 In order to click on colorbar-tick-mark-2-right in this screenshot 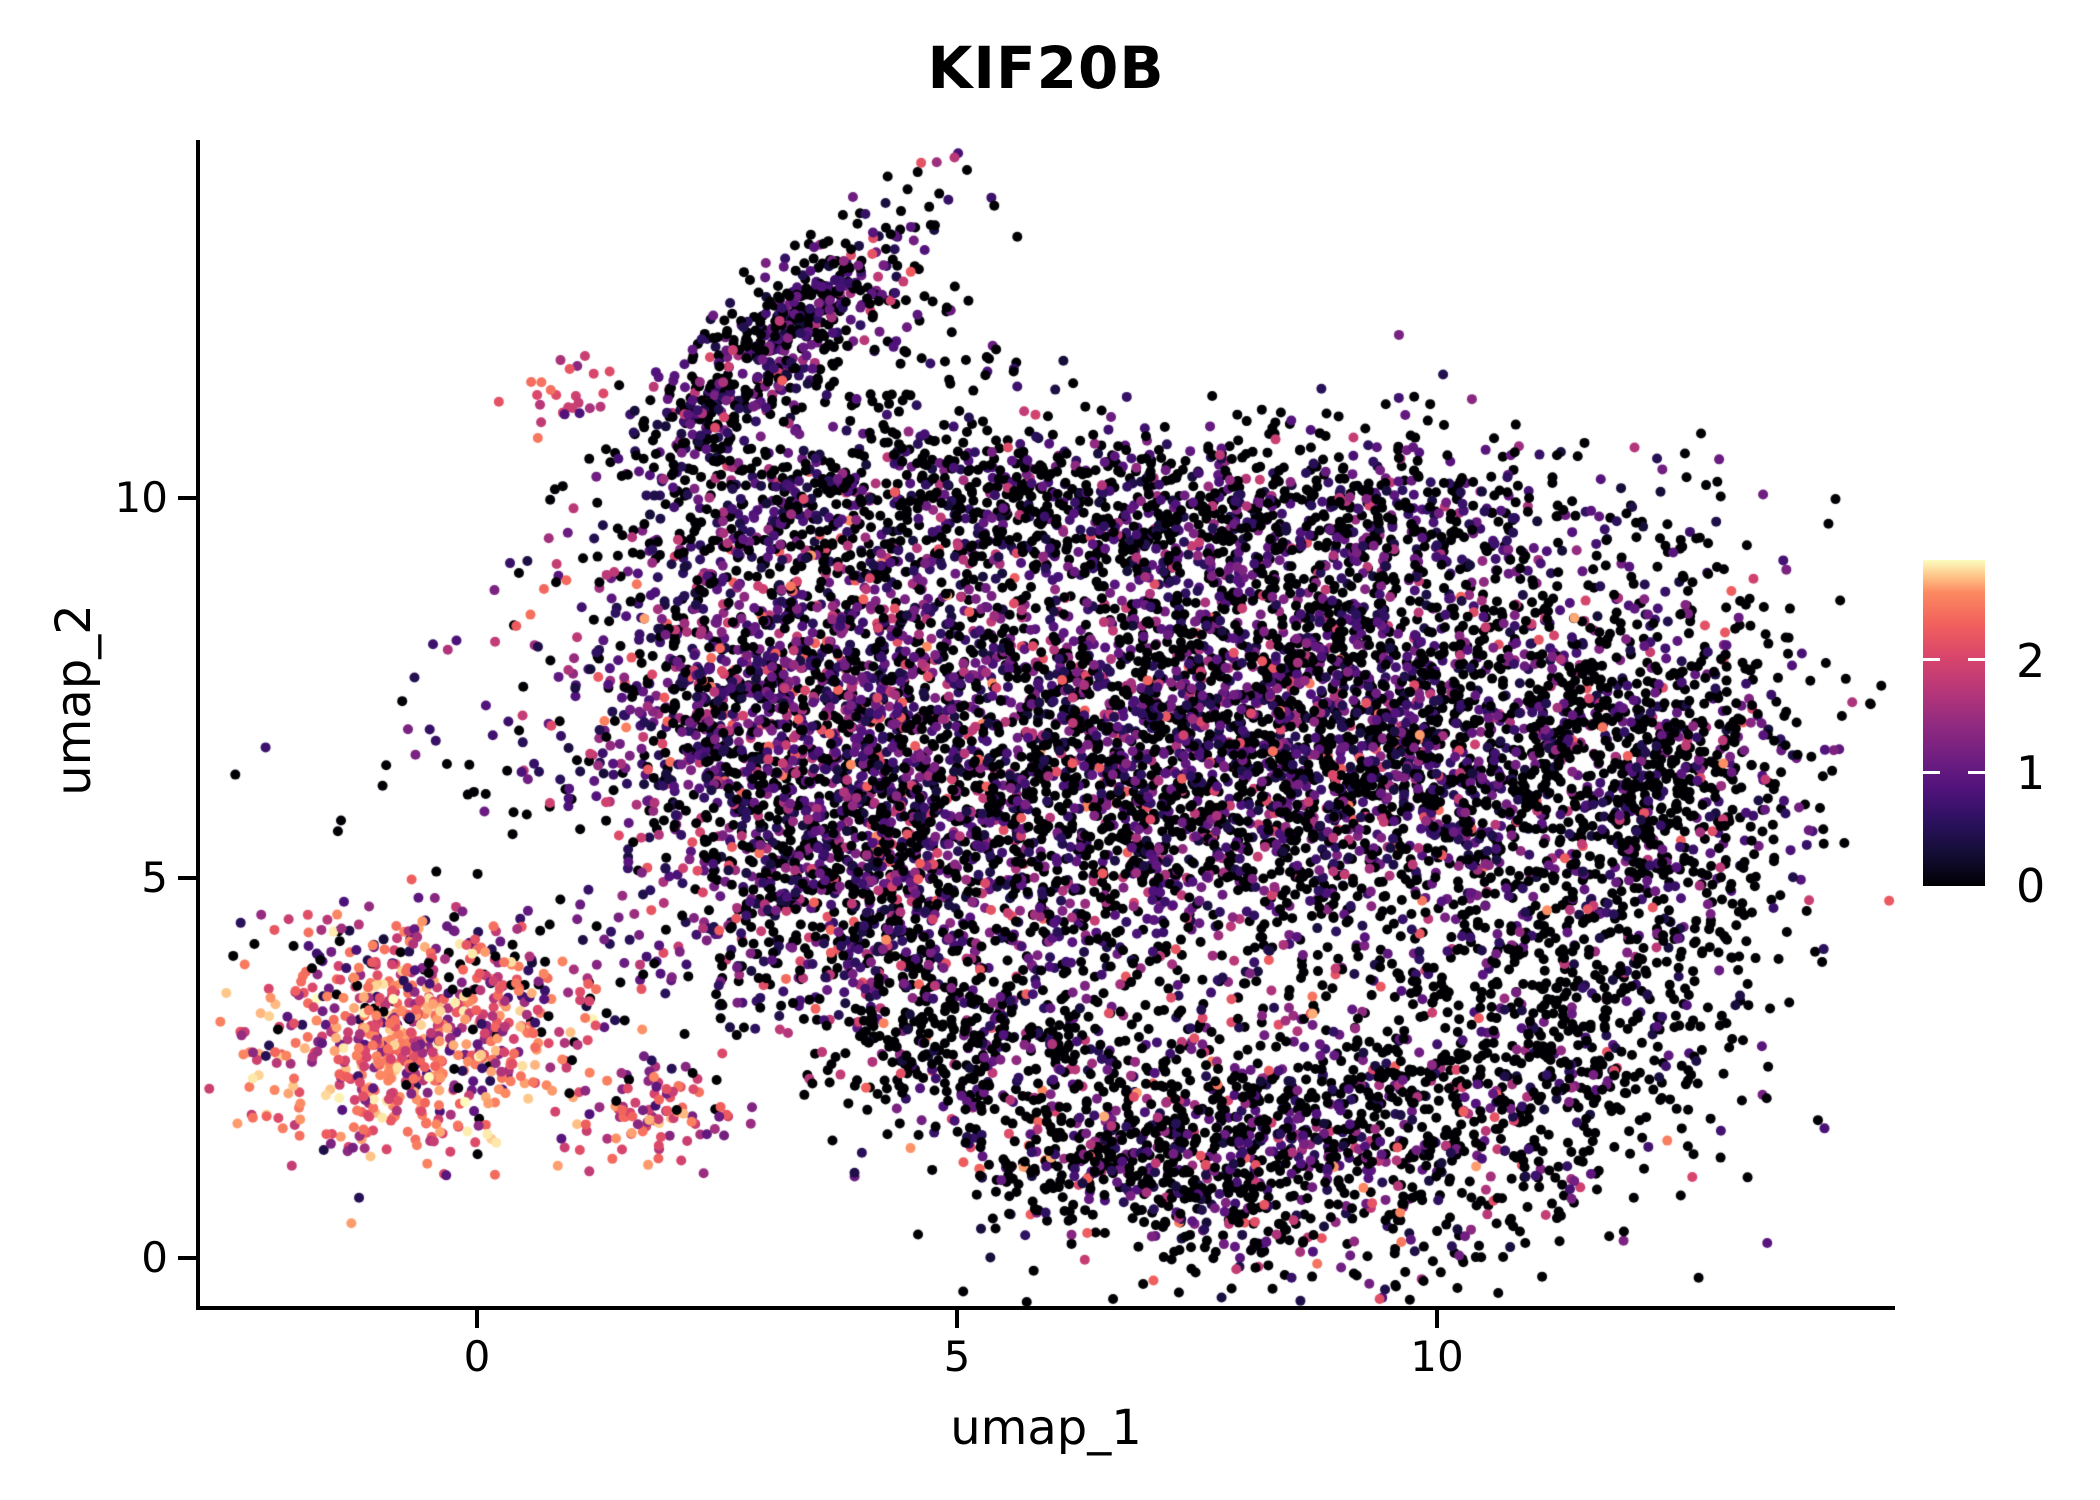, I will do `click(1976, 659)`.